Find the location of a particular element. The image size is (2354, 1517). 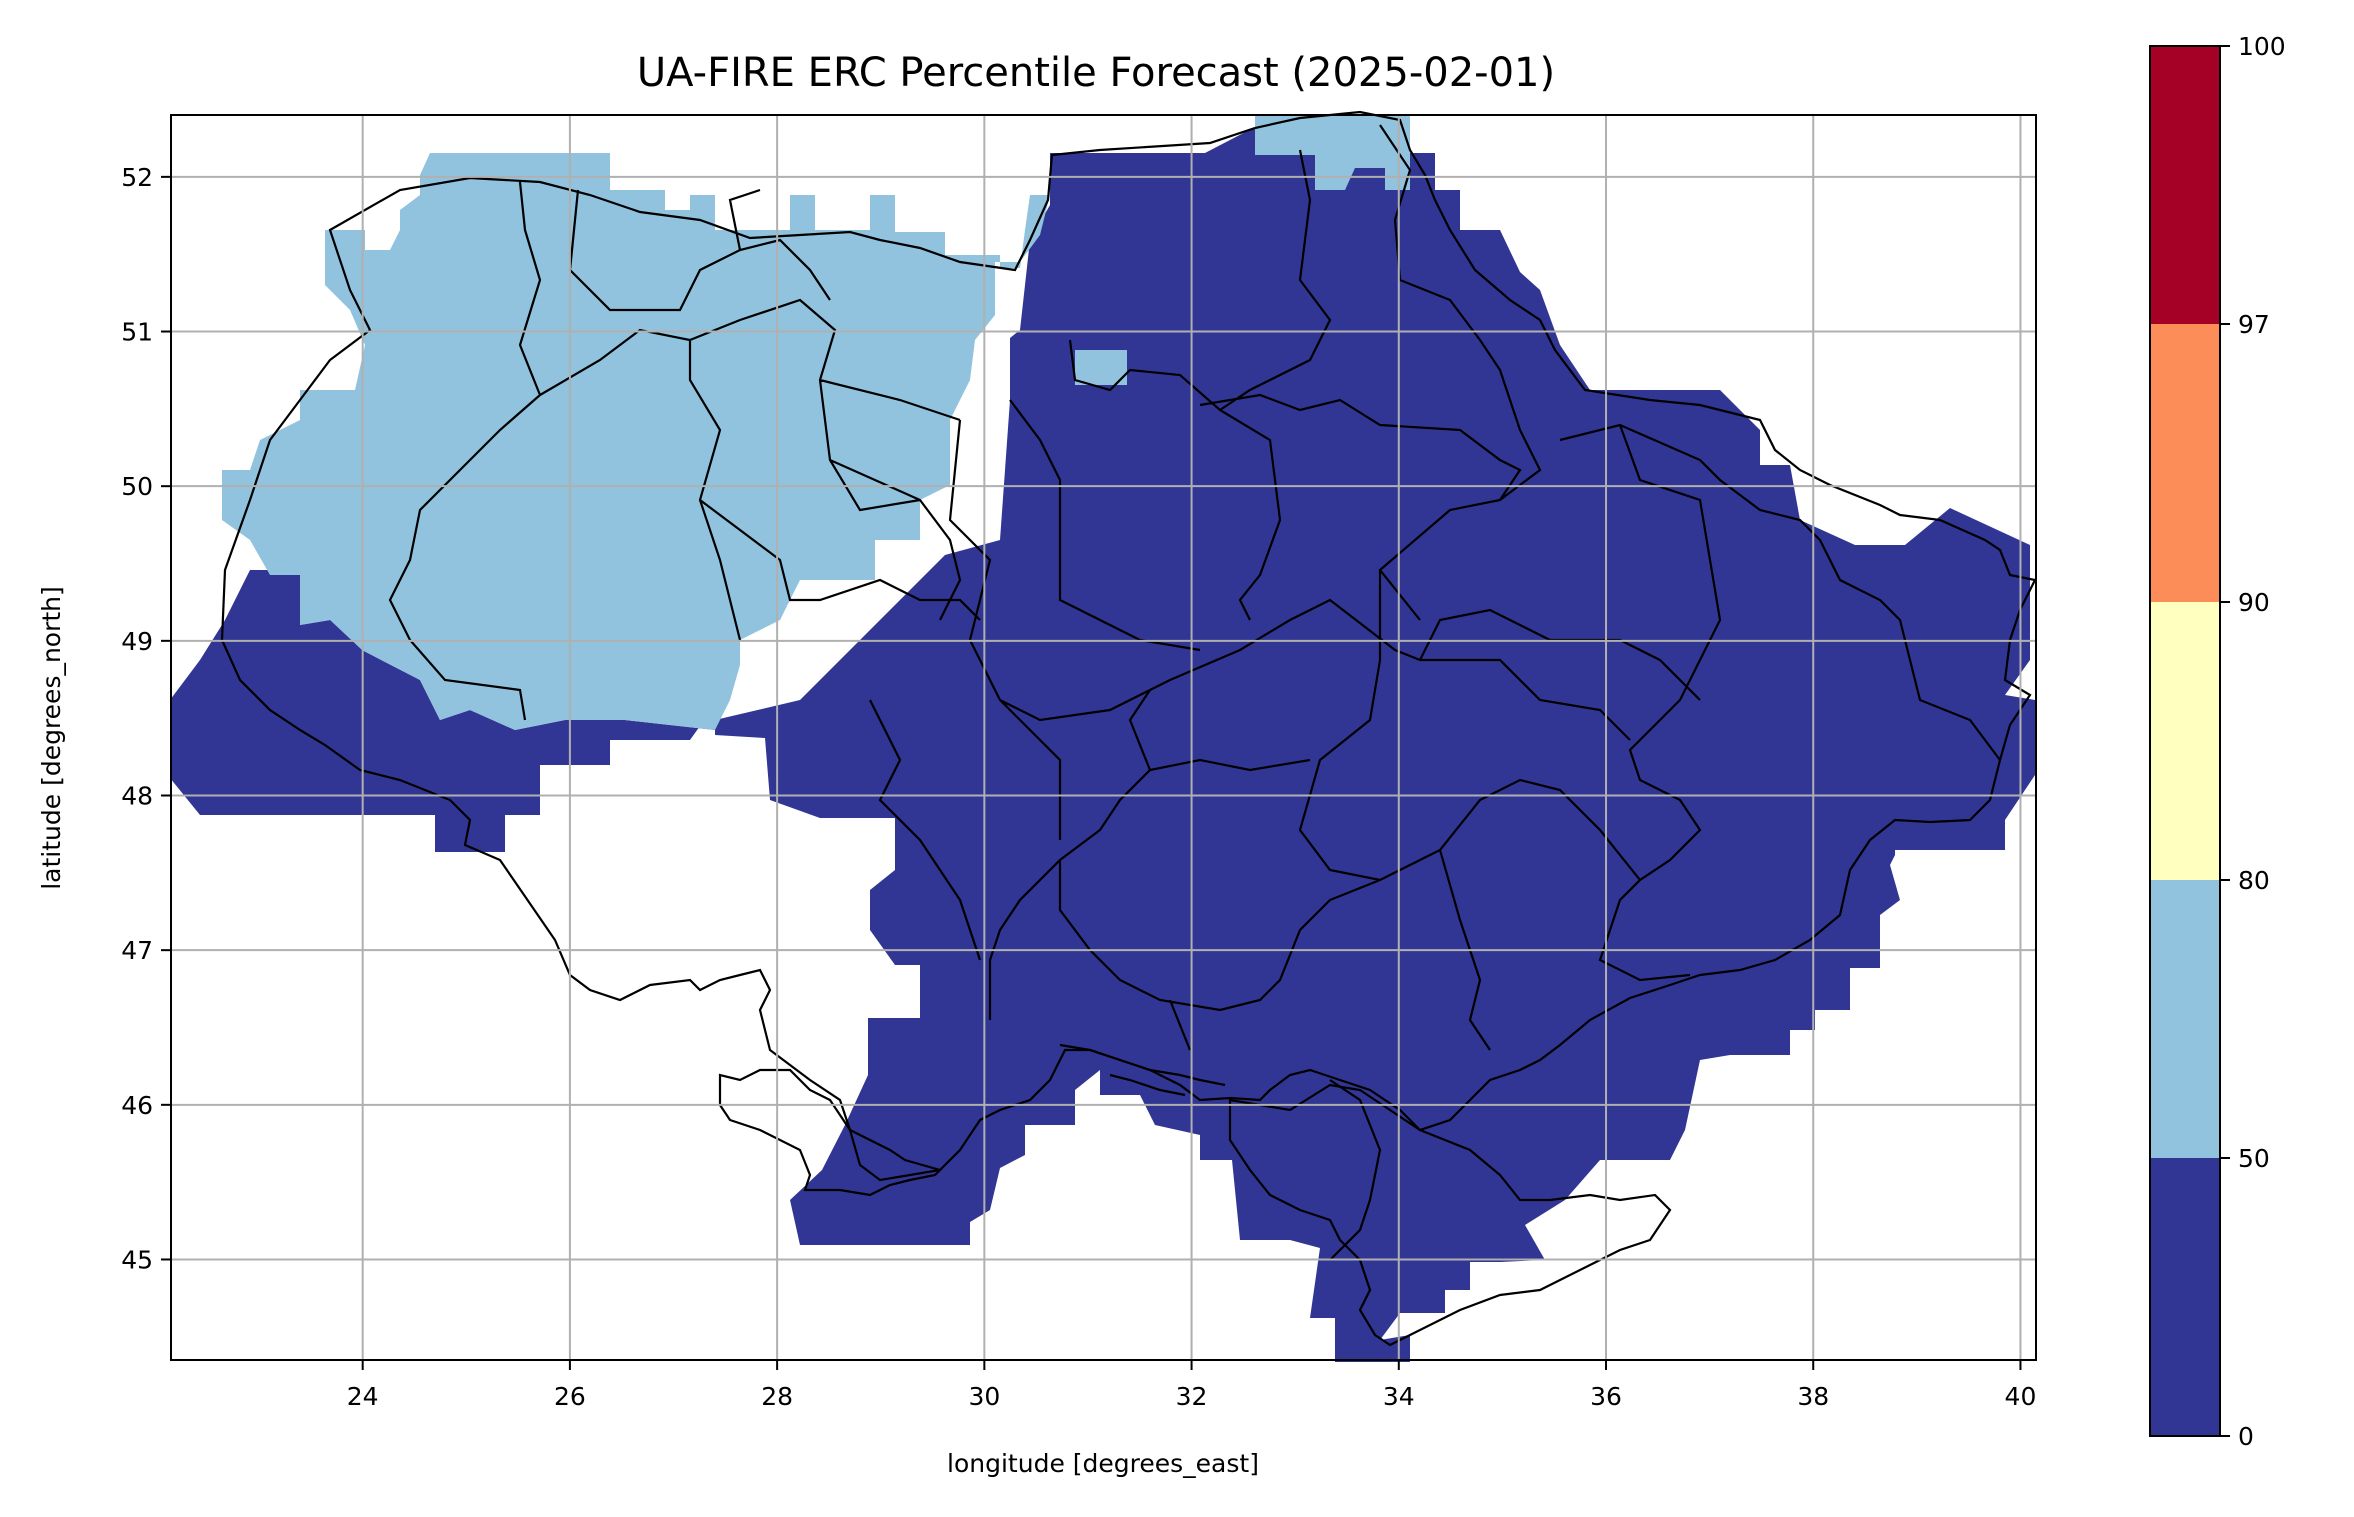

y-tick-label: 49 is located at coordinates (137, 641).